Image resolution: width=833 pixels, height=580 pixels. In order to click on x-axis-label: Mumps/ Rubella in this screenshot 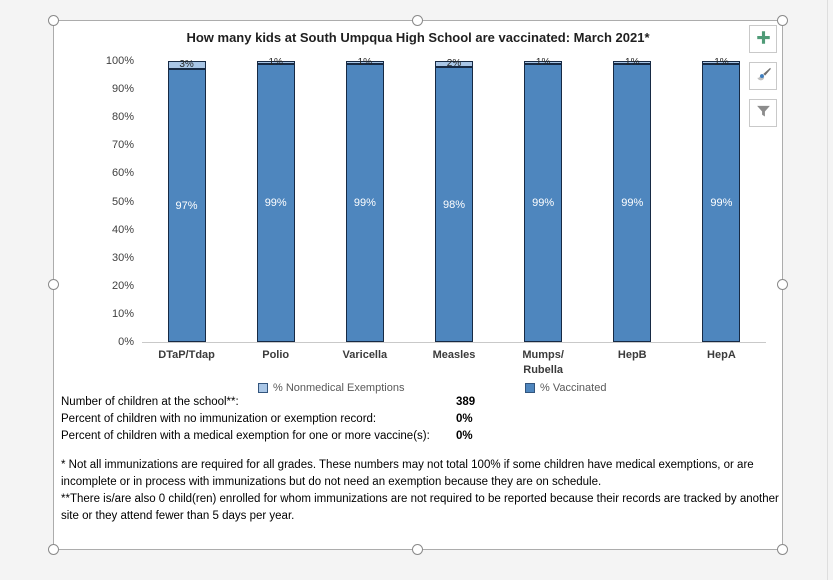, I will do `click(543, 362)`.